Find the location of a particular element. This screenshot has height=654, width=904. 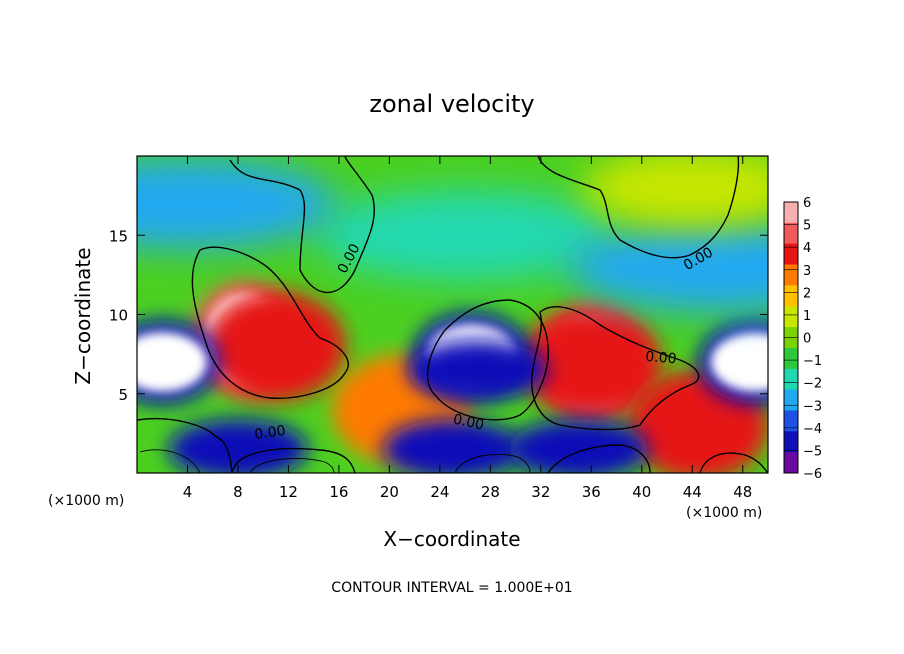

colorbar-label-1: 5 is located at coordinates (807, 226).